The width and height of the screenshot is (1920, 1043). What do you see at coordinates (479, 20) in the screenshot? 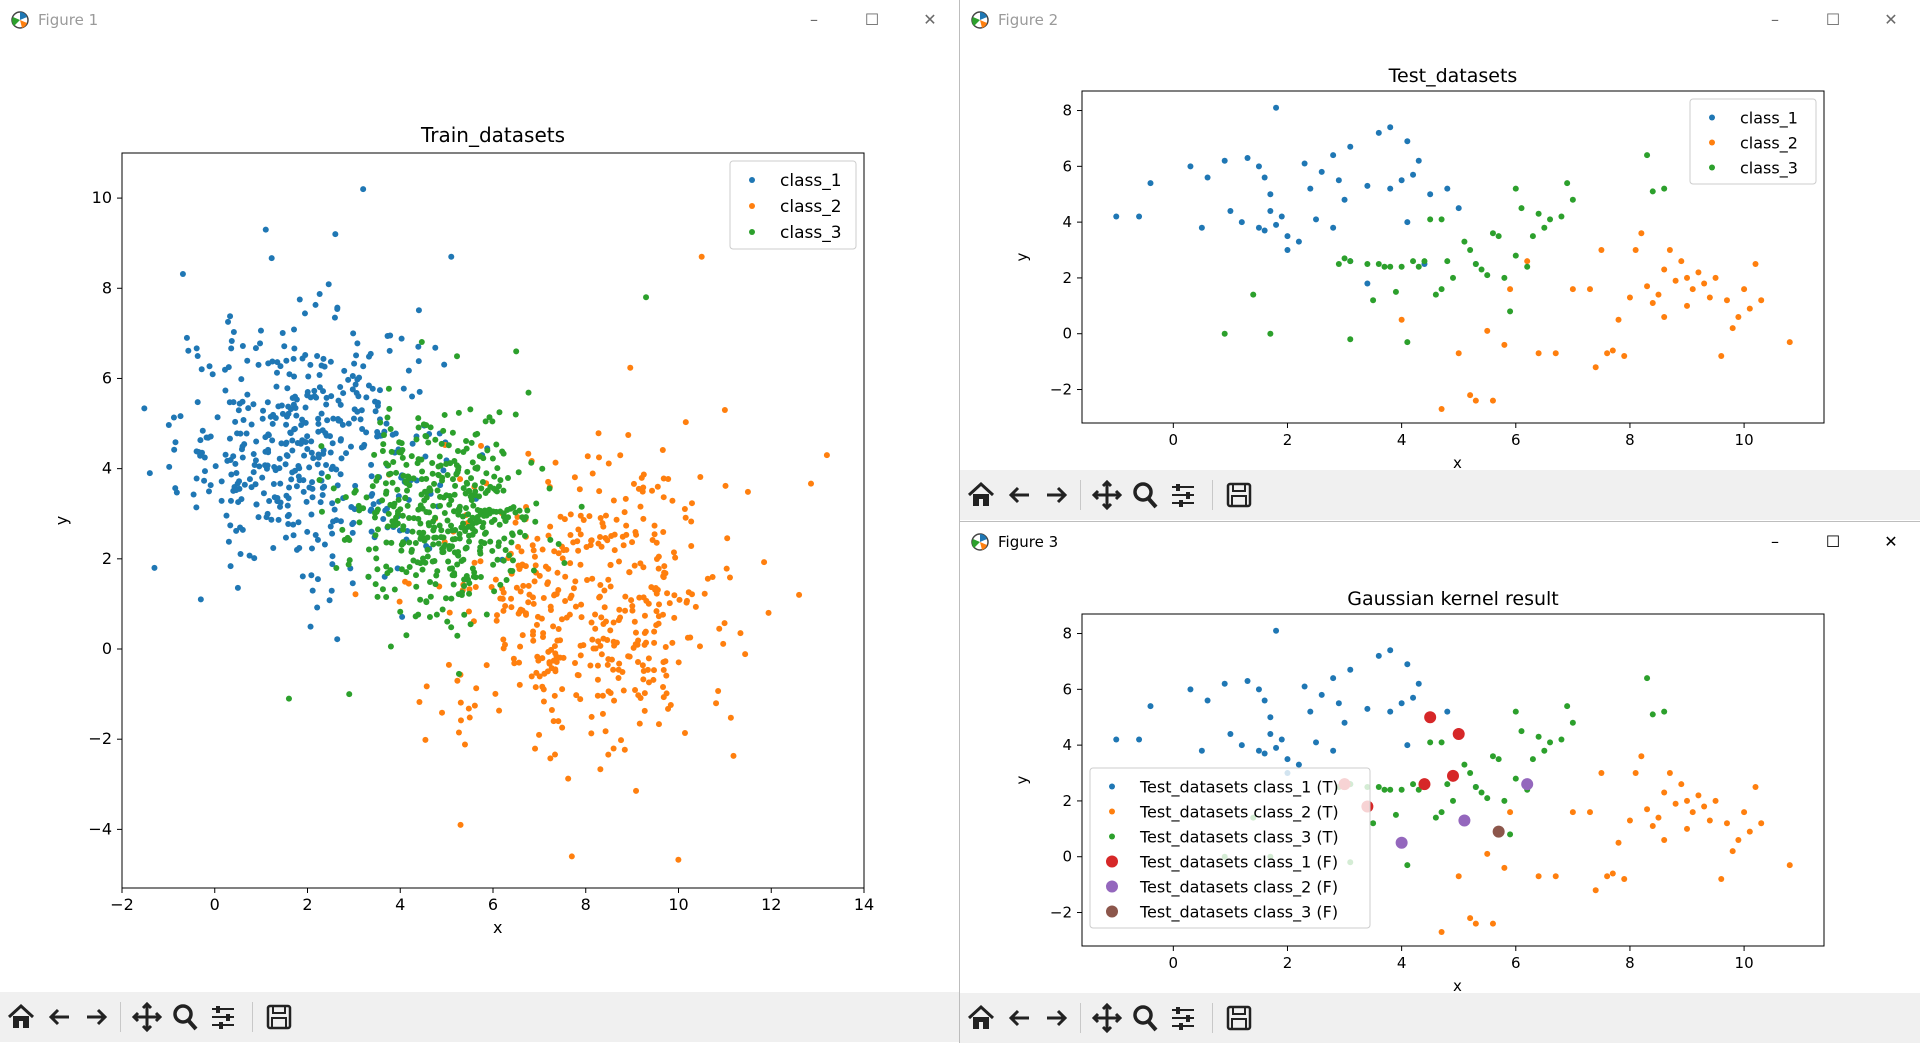
I see `figure-1-titlebar: Figure 1 – ☐ ✕` at bounding box center [479, 20].